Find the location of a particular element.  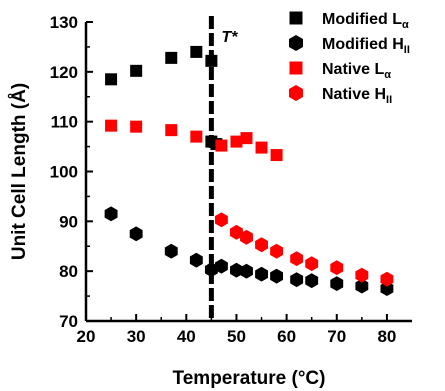

y-tick-label: 100 is located at coordinates (64, 172).